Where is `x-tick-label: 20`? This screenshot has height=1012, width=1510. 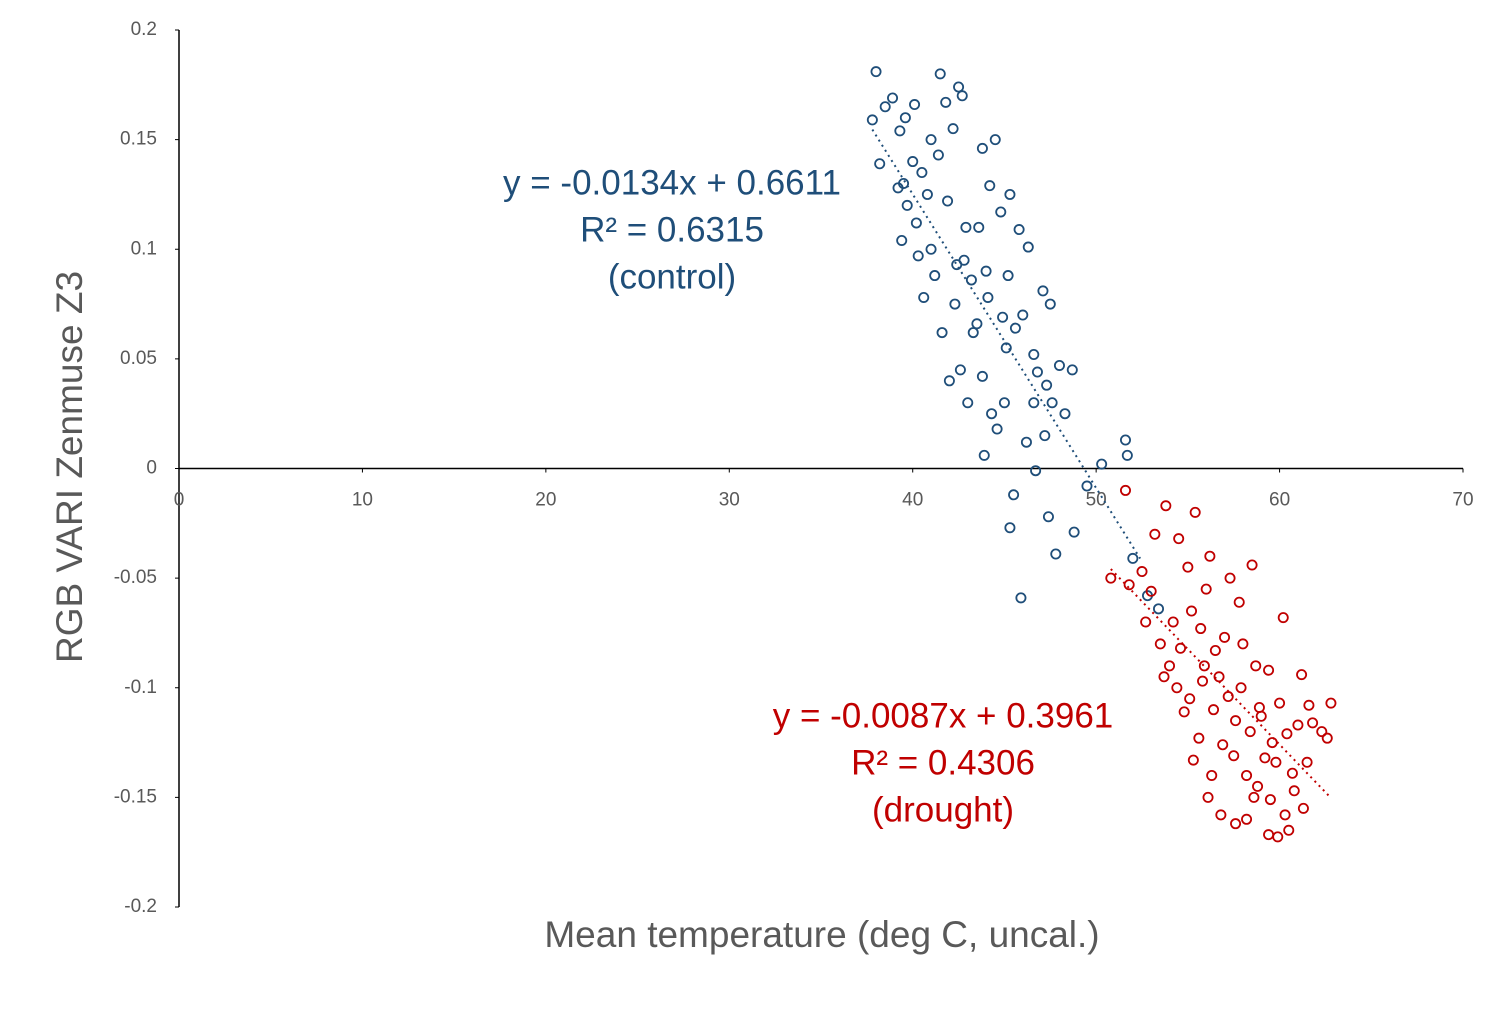
x-tick-label: 20 is located at coordinates (545, 500).